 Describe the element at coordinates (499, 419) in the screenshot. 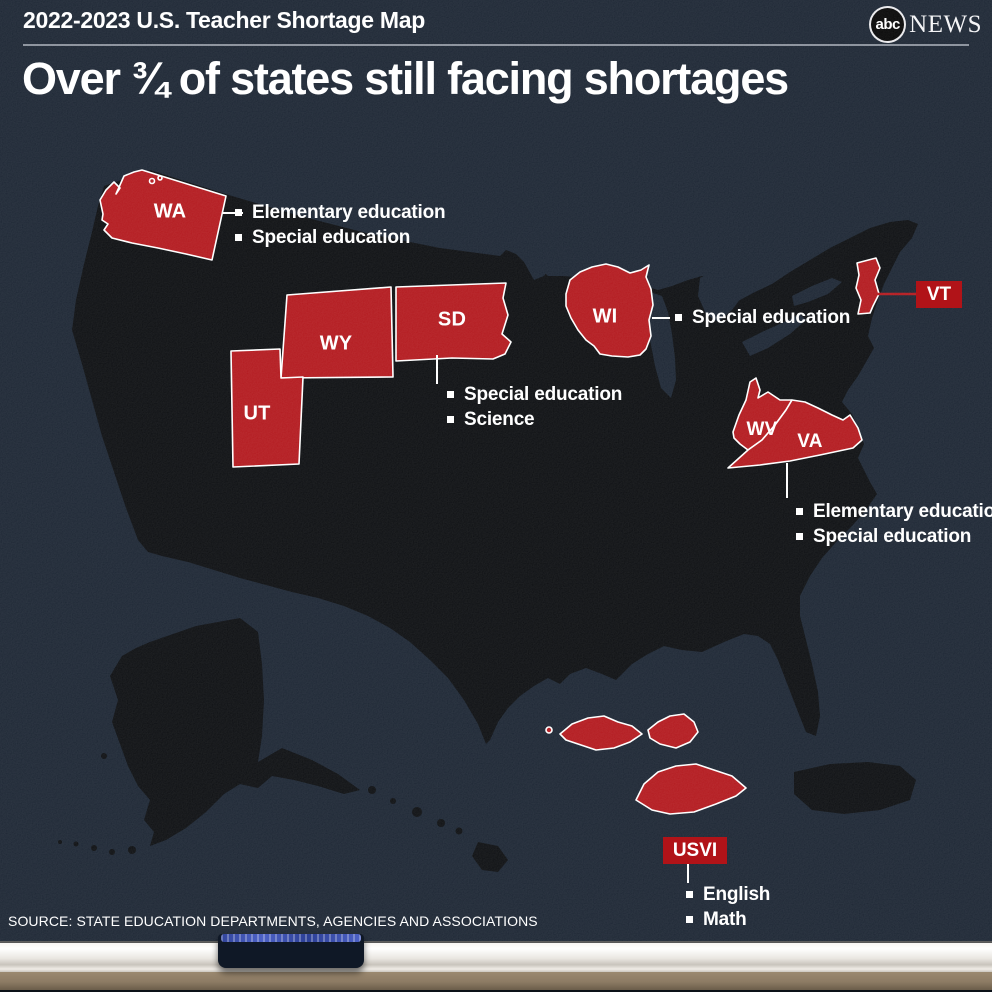

I see `shortage-label: Science` at that location.